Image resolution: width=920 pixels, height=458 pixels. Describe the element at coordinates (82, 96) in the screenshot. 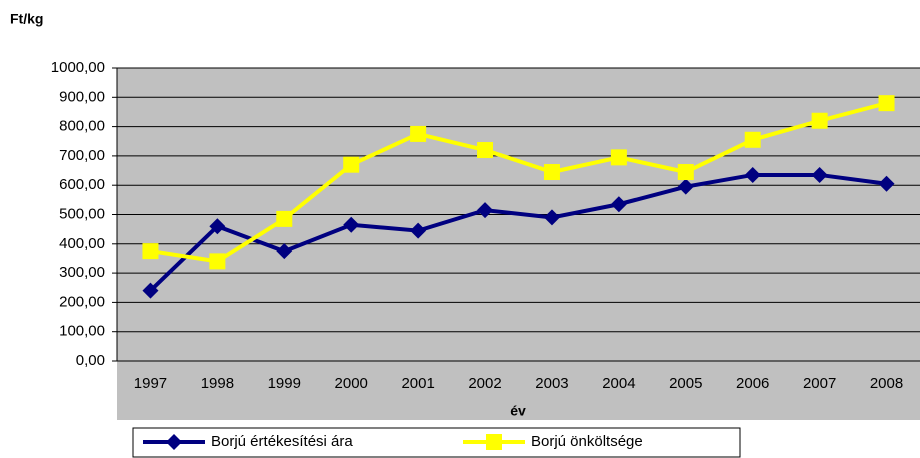

I see `y-tick-label: 900,00` at that location.